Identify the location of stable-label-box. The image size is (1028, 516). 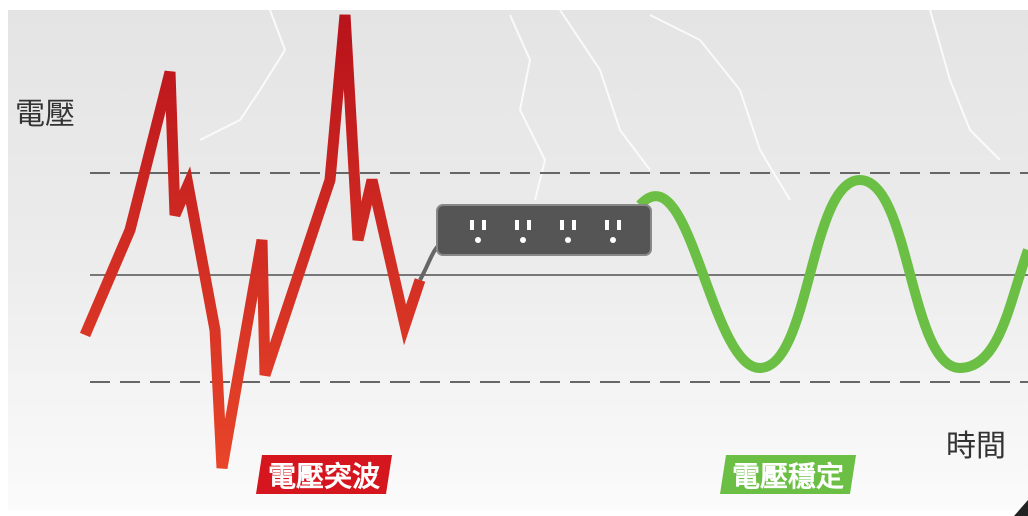
(788, 474).